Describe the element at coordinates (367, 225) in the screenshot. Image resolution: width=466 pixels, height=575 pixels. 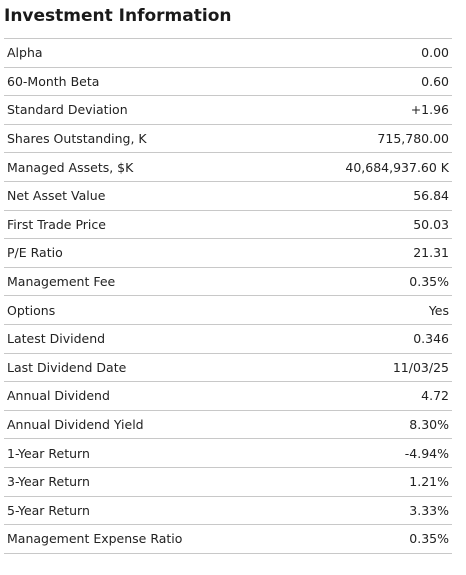
I see `row-value: 50.03` at that location.